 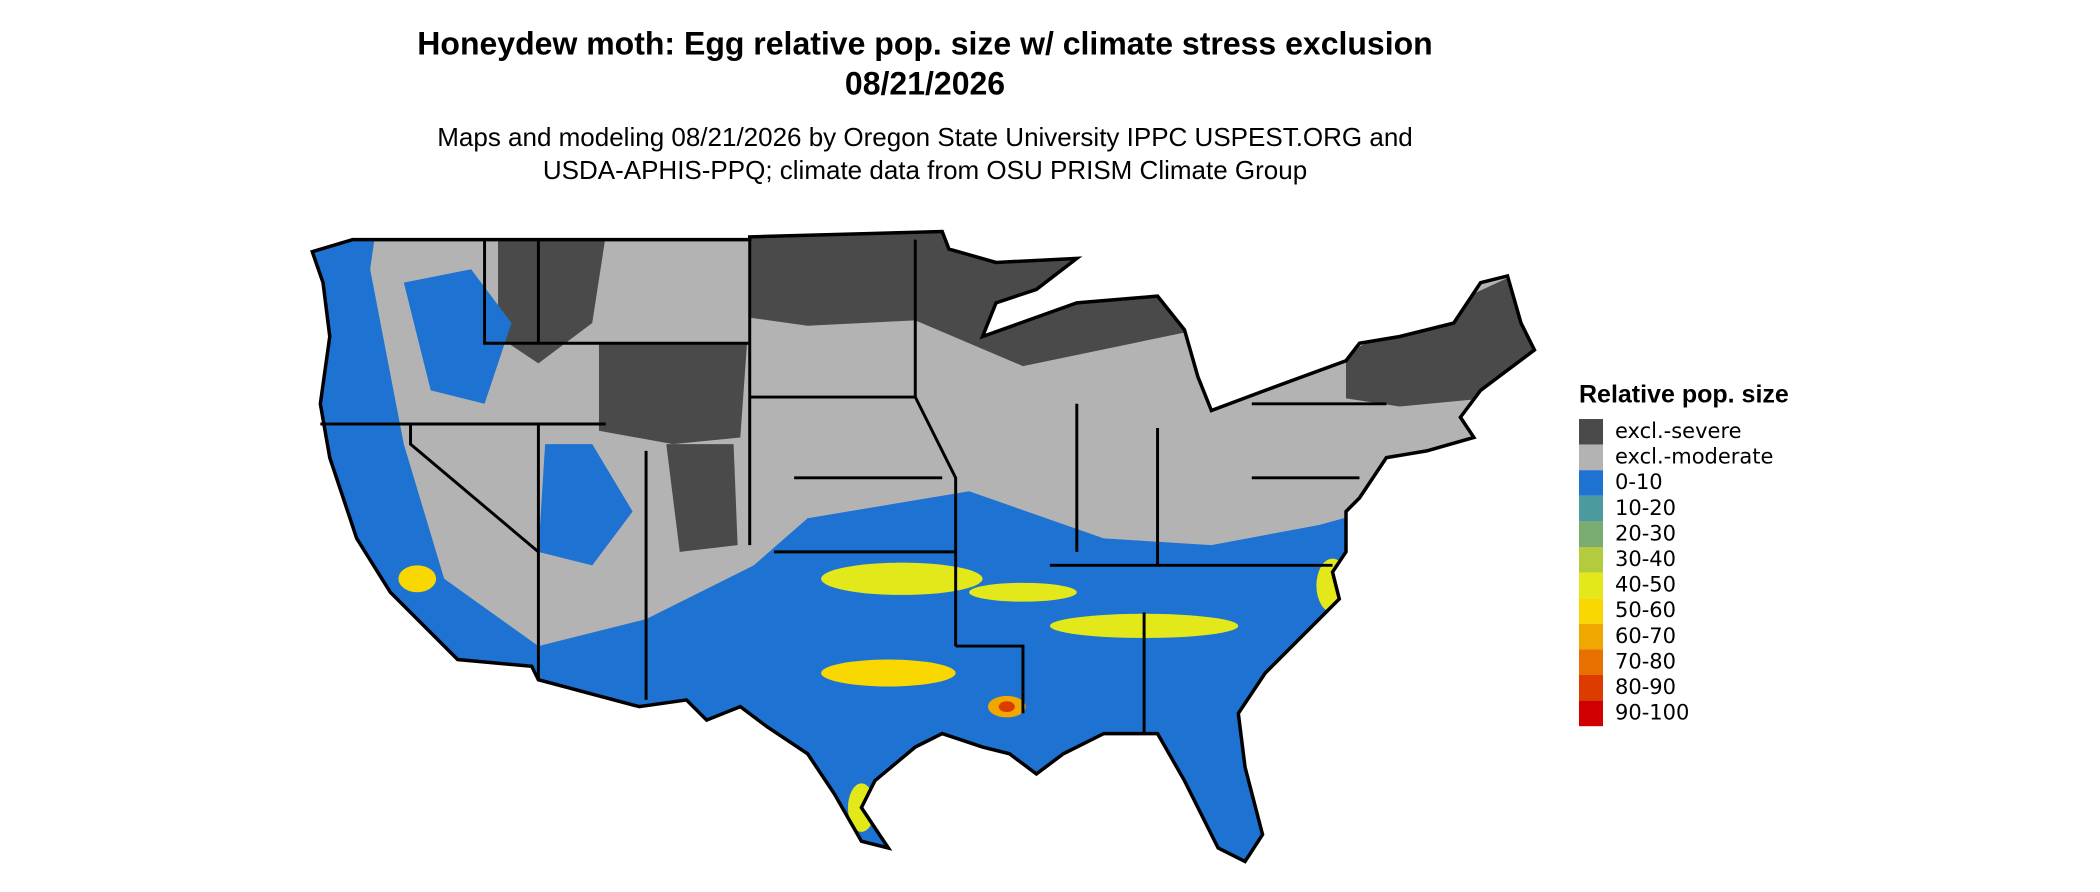 I want to click on legend-title: Relative pop. size, so click(x=1684, y=395).